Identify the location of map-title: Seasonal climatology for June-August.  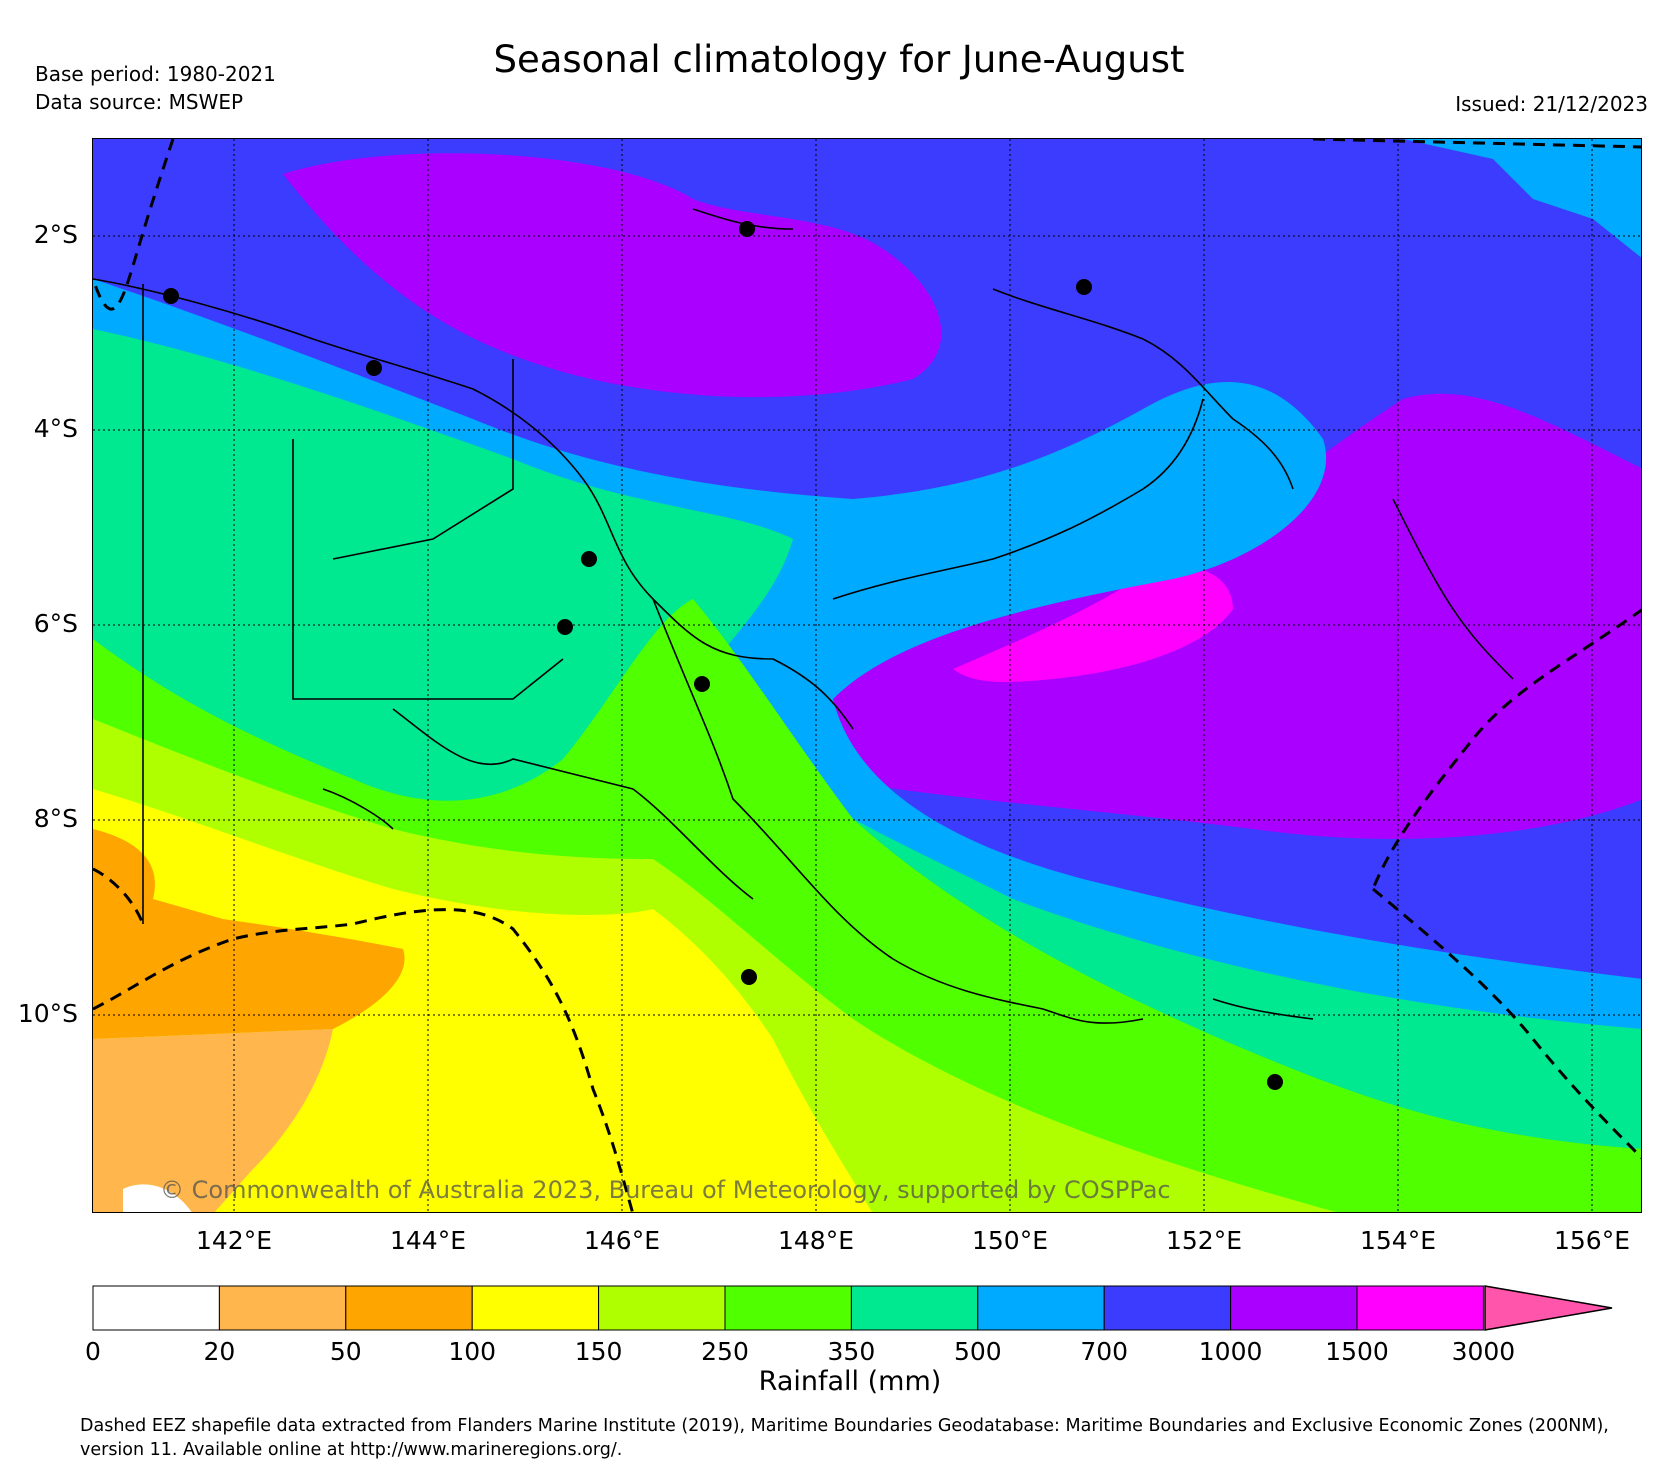
(839, 59).